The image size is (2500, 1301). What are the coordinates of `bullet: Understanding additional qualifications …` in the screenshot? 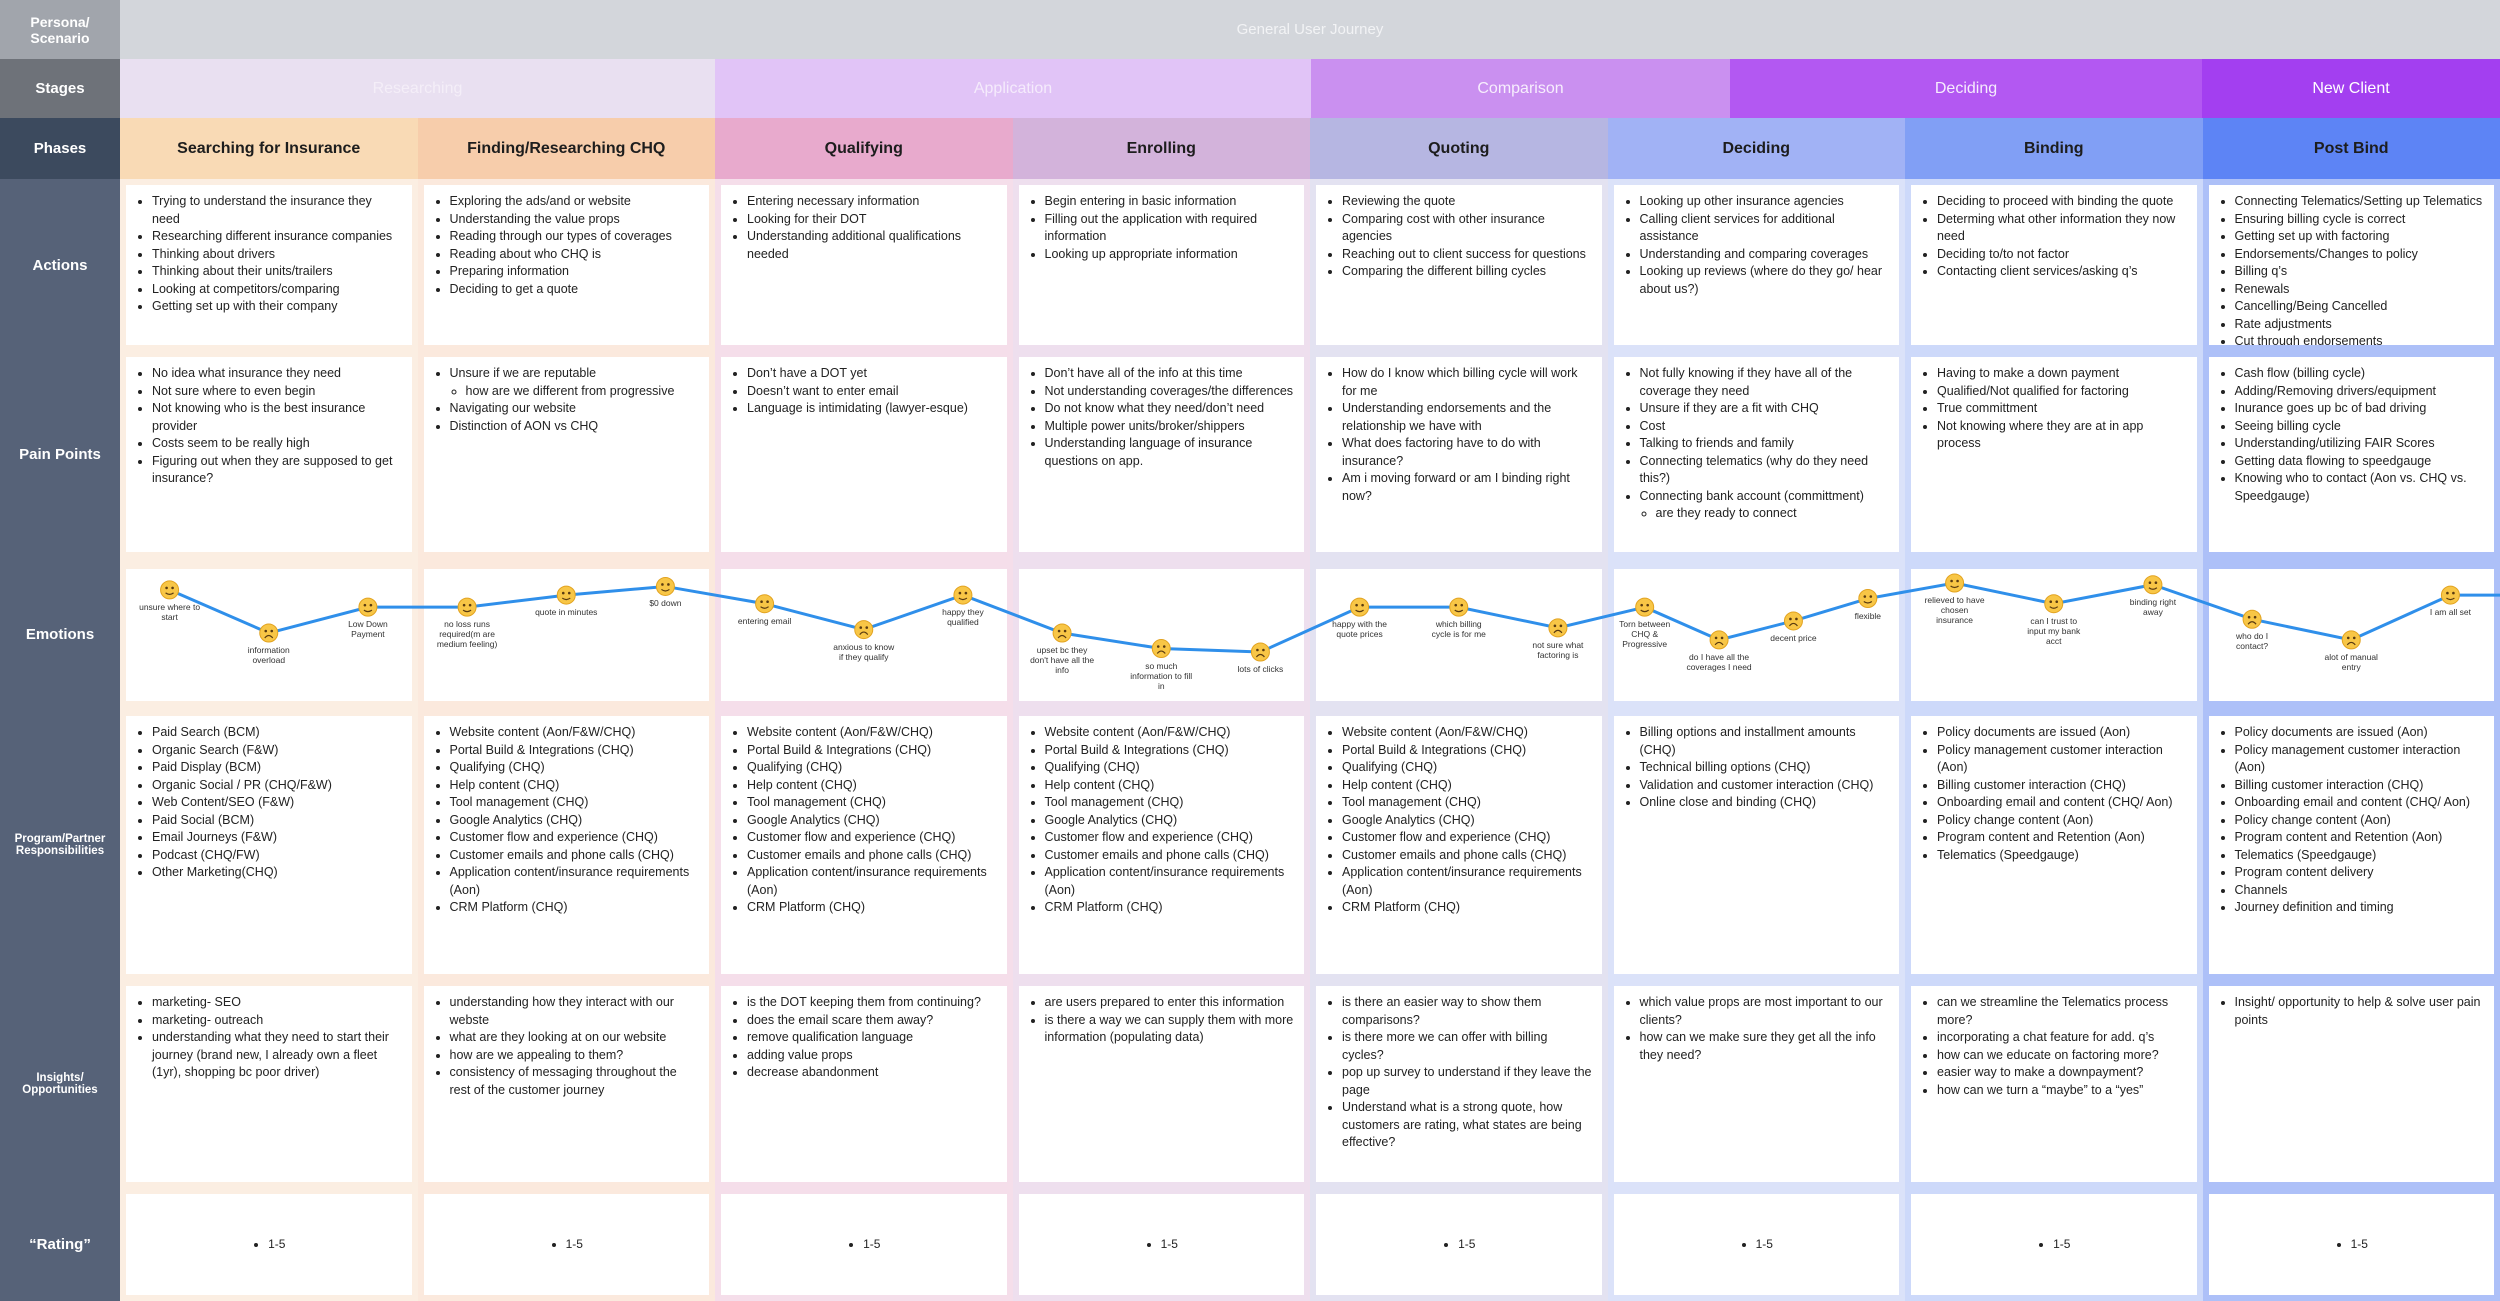 It's located at (872, 245).